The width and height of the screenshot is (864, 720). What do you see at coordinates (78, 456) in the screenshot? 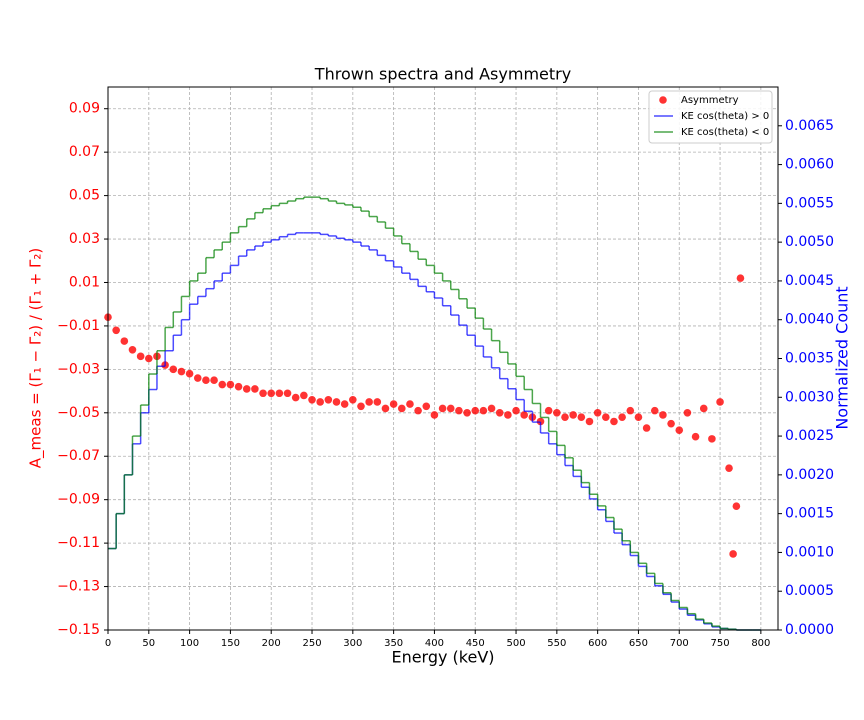
I see `y-tick-label: −0.07` at bounding box center [78, 456].